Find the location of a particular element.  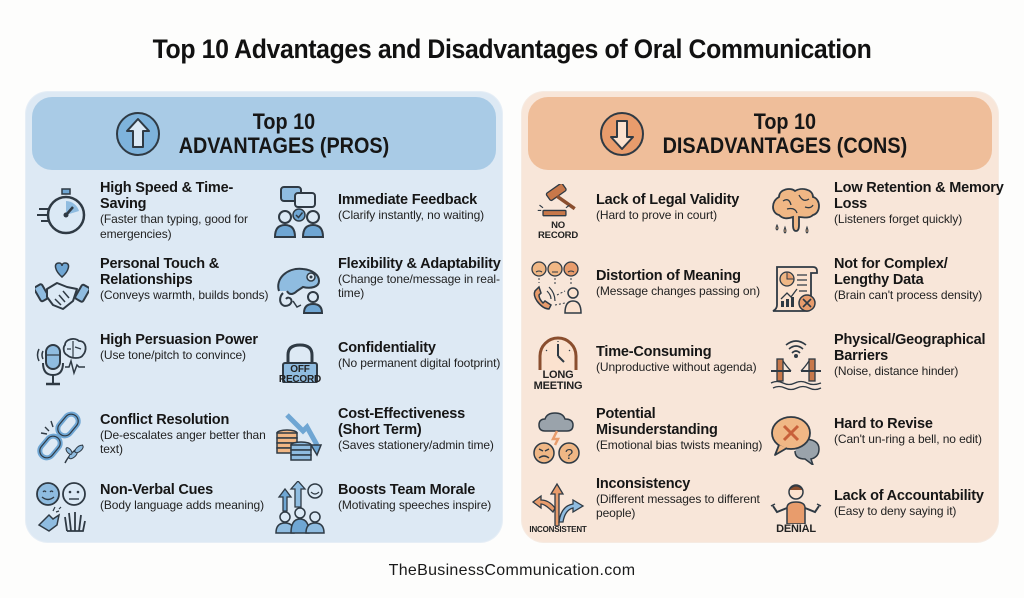

pro-desc: (No permanent digital footprint) is located at coordinates (419, 363).